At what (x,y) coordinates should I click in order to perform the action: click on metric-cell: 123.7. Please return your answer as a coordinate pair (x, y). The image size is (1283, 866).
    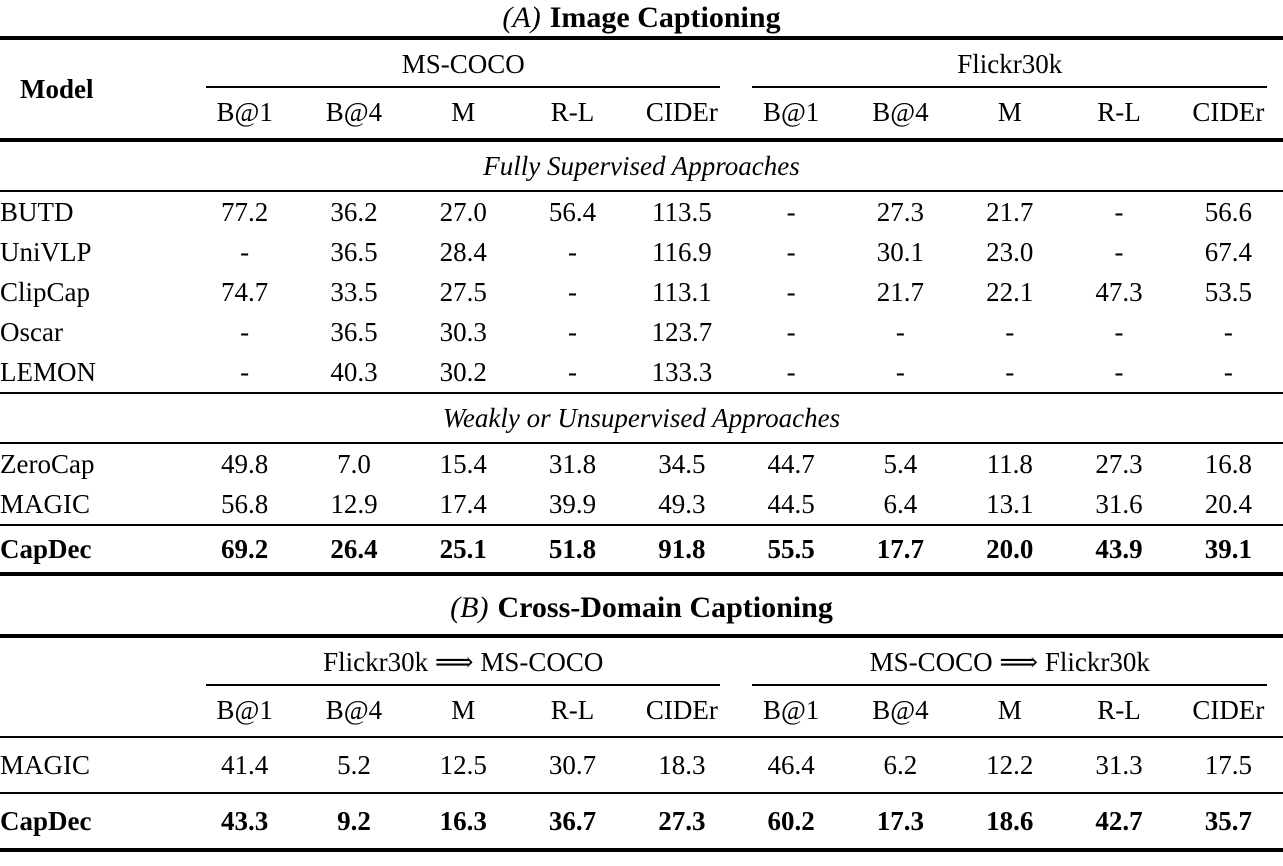
    Looking at the image, I should click on (682, 332).